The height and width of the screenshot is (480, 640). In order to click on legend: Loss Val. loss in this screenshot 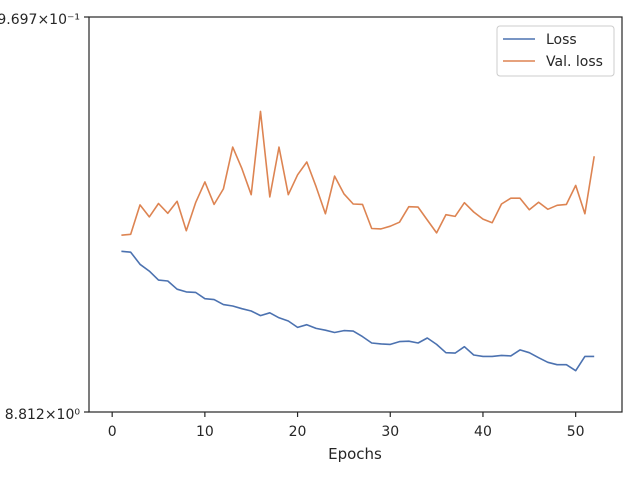, I will do `click(555, 51)`.